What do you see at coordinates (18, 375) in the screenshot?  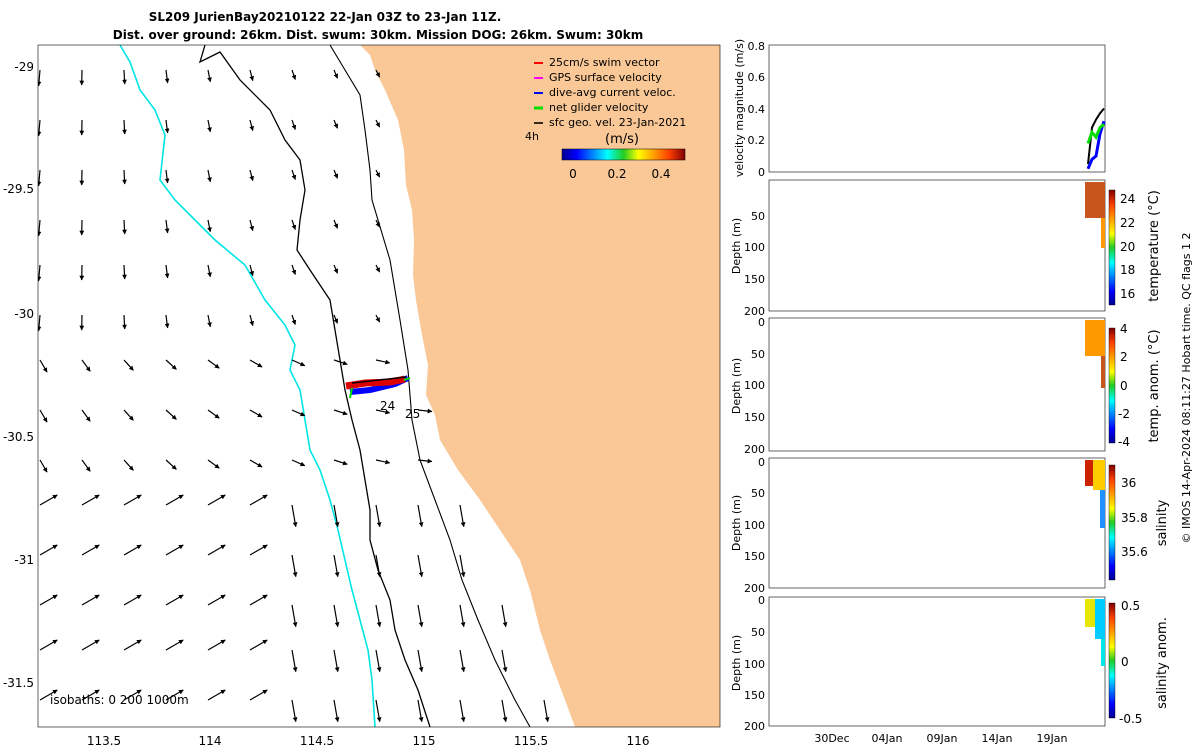 I see `map-y-ticks: -29 -29.5 -30 -30.5 -31 -31.5` at bounding box center [18, 375].